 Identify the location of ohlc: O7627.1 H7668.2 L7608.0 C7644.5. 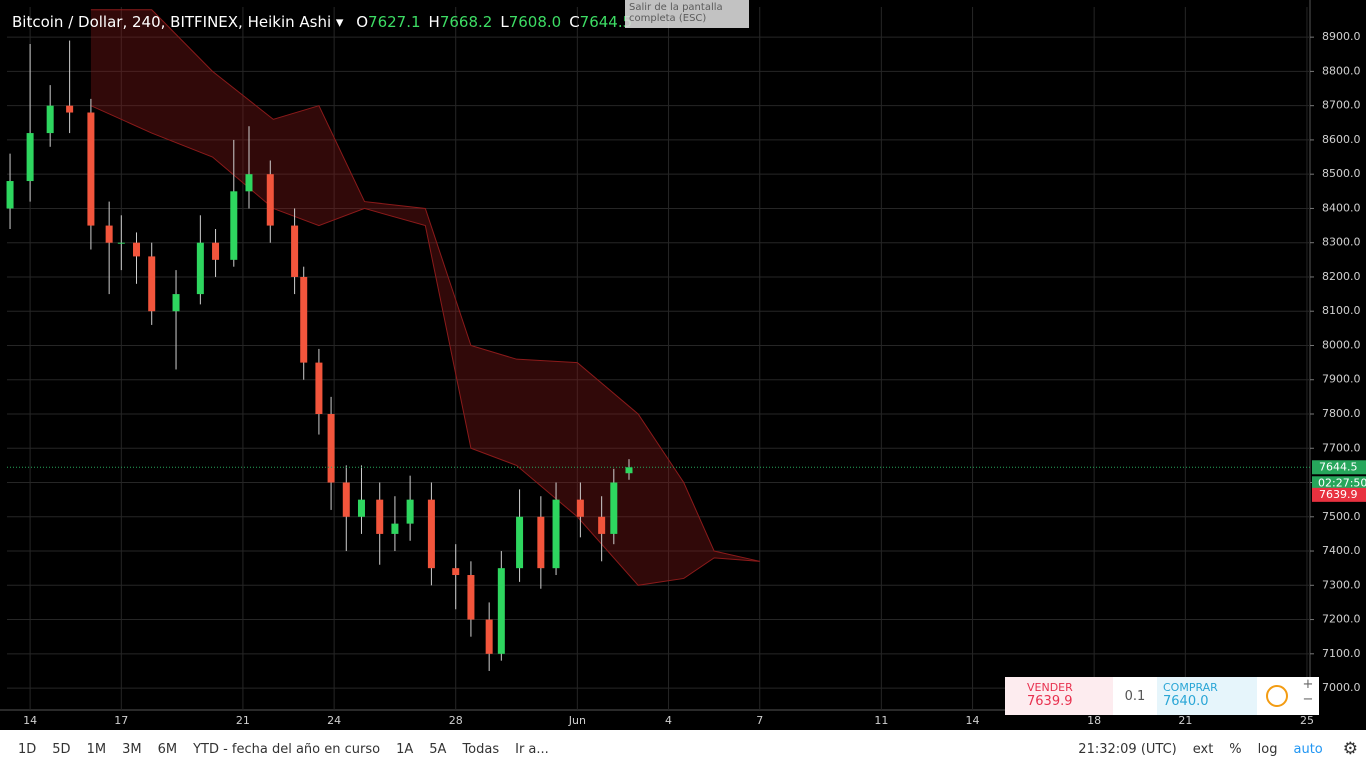
(490, 22).